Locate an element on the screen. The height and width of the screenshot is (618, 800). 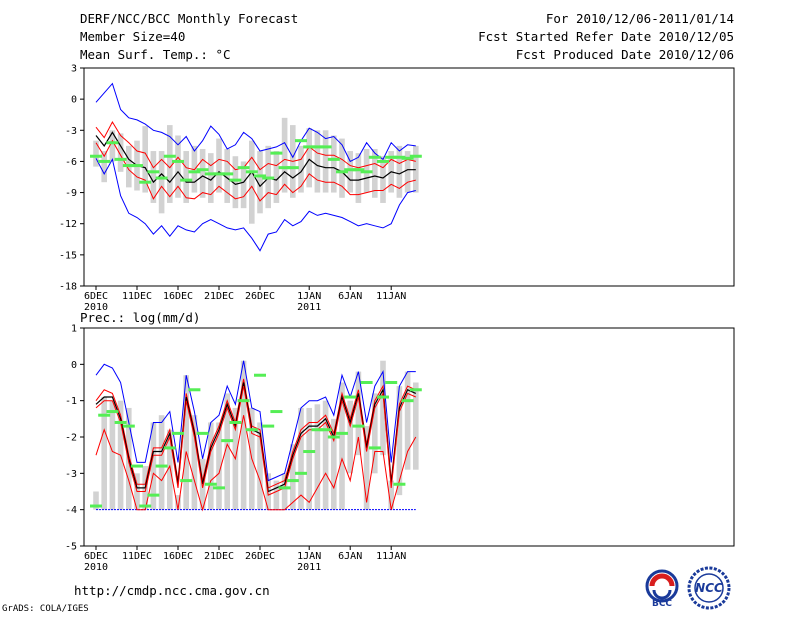
precip-series-mean is located at coordinates (256, 437).